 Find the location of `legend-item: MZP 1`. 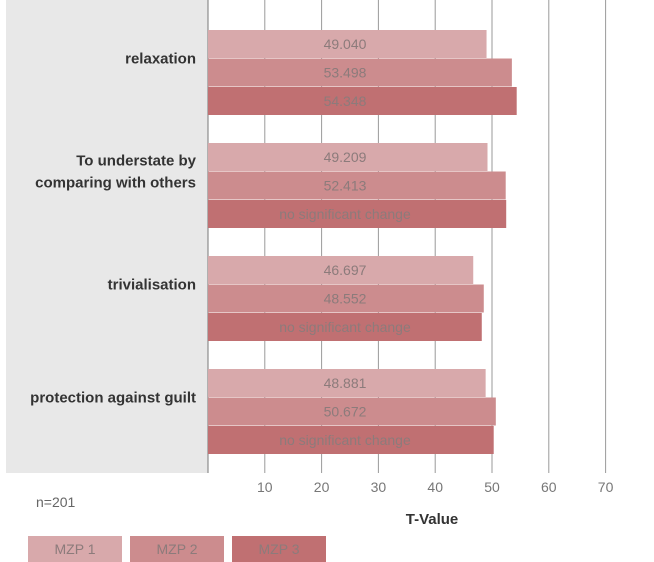

legend-item: MZP 1 is located at coordinates (75, 549).